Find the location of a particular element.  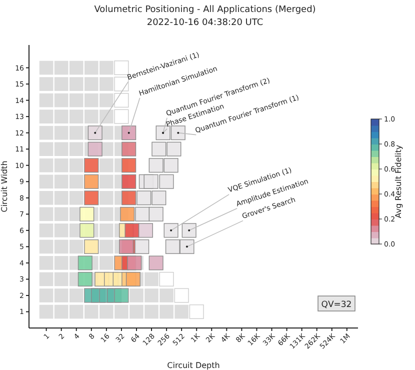

annotation: QV=32 is located at coordinates (336, 305).